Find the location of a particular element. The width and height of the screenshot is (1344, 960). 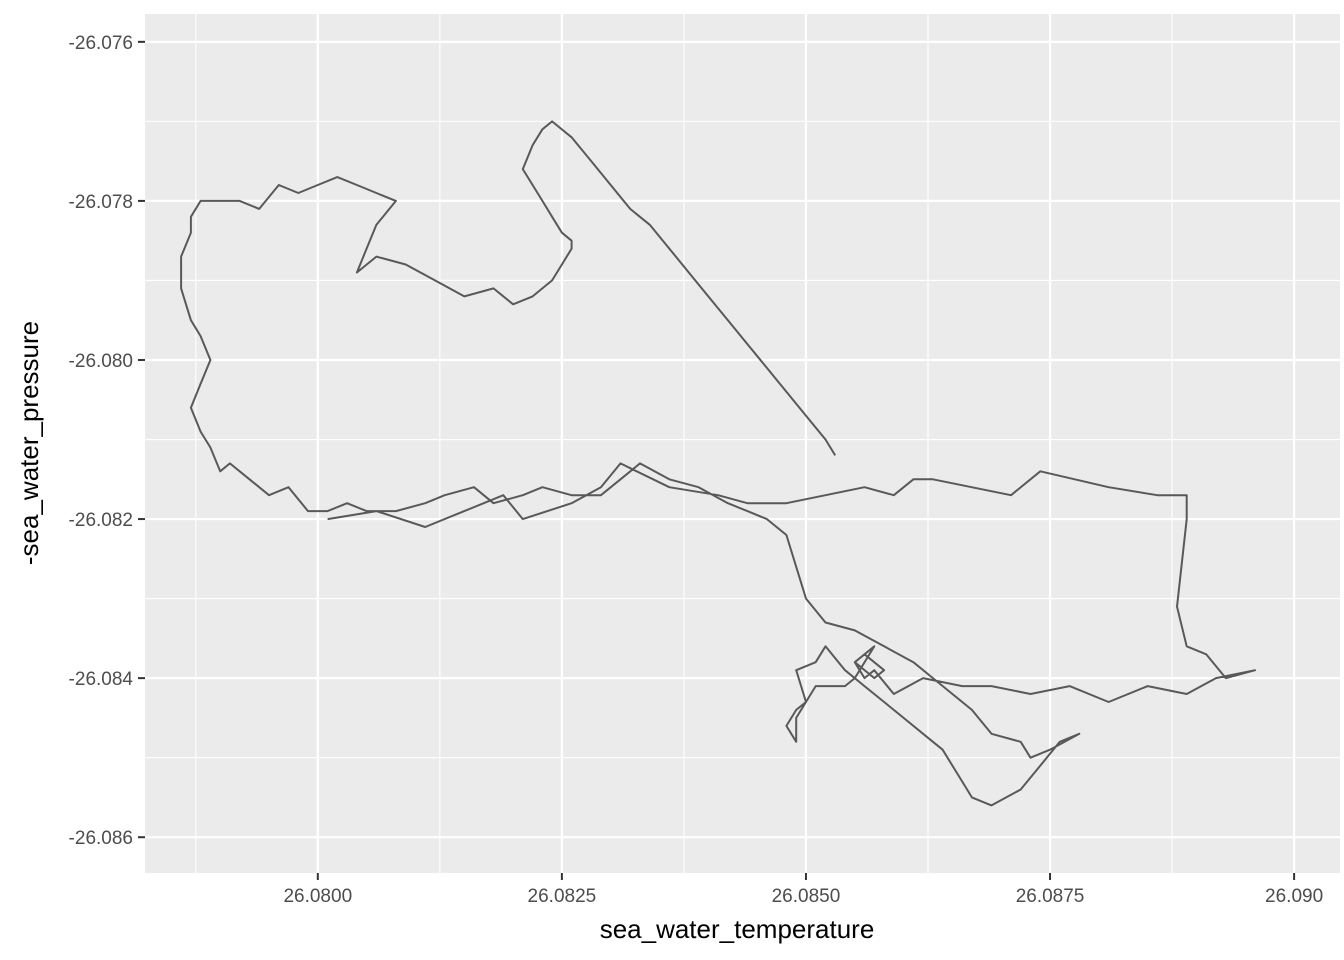

y-axis-title: -sea_water_pressure is located at coordinates (29, 443).